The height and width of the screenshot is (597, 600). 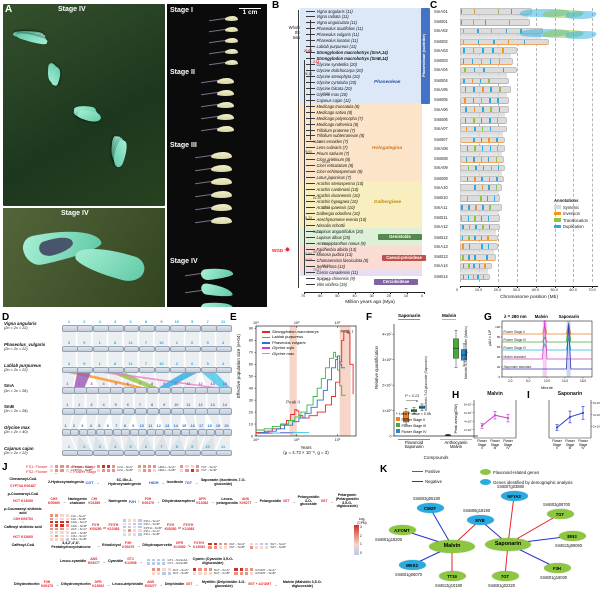 I want to click on species-row: Dalbergia odorifera (10), so click(x=333, y=213).